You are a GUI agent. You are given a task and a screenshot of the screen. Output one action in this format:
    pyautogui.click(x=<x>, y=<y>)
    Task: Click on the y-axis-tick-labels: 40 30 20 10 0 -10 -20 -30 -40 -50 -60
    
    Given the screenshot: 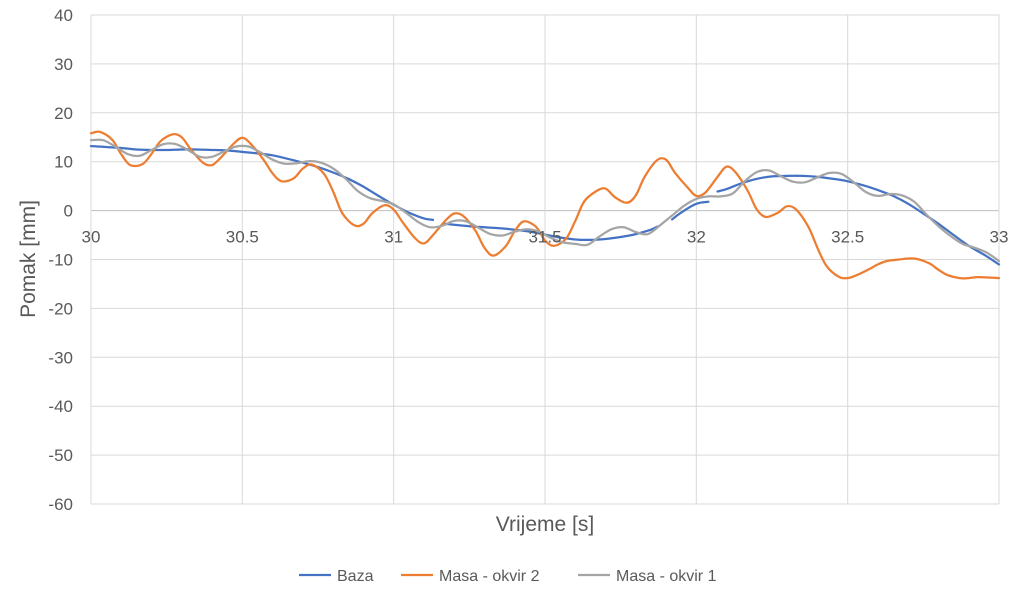 What is the action you would take?
    pyautogui.click(x=60, y=260)
    